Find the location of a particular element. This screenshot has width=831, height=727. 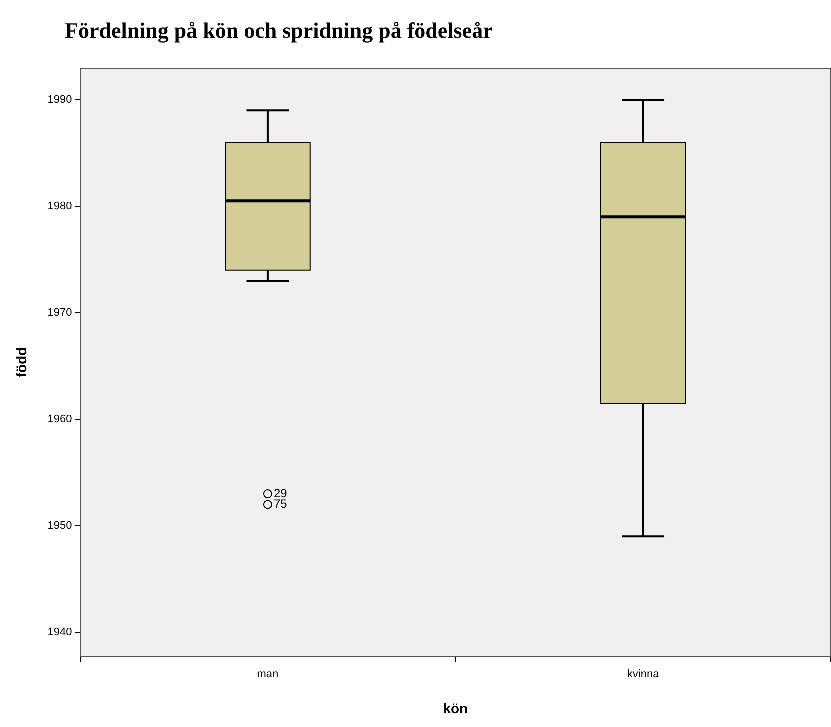

y-tick-label: 1990 is located at coordinates (60, 100).